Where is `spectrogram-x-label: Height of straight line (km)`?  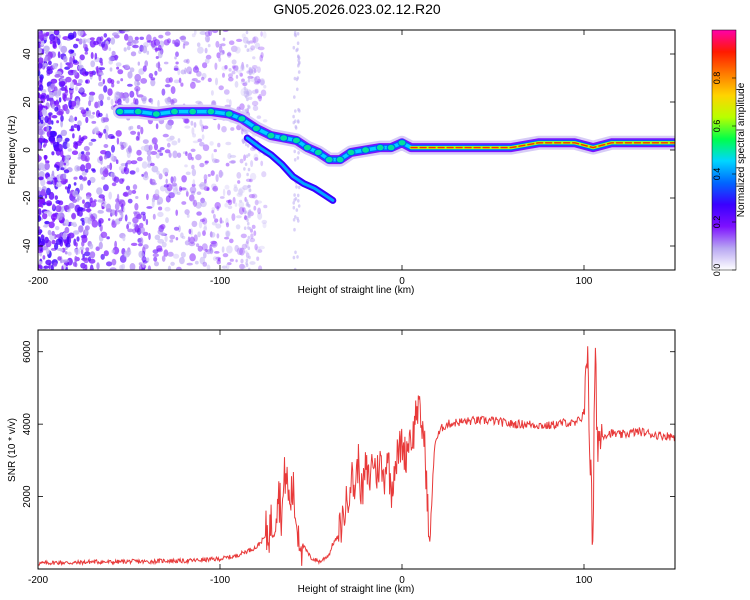
spectrogram-x-label: Height of straight line (km) is located at coordinates (356, 290).